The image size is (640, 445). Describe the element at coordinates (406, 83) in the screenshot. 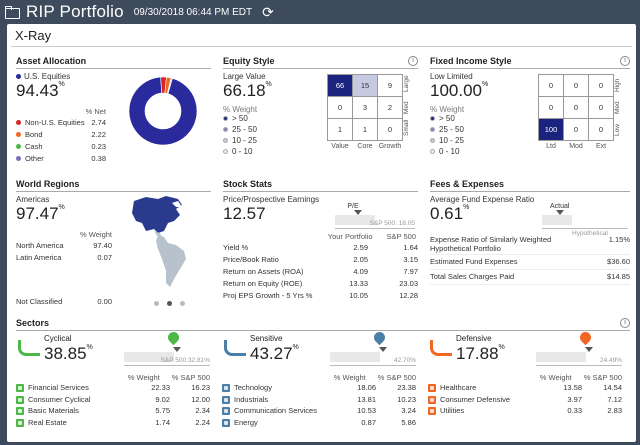

I see `style-row-label: Large` at that location.